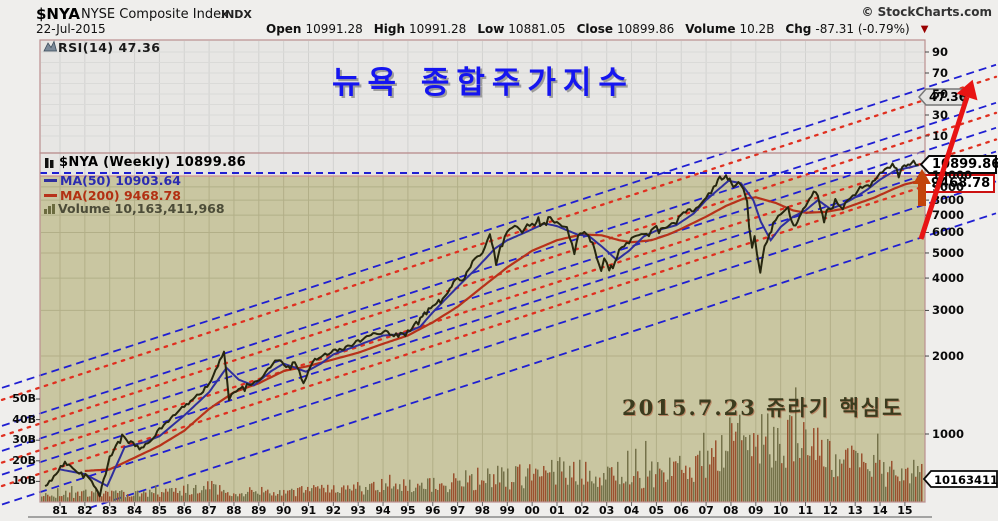 The height and width of the screenshot is (521, 998). I want to click on x-axis-year-label: 84, so click(134, 510).